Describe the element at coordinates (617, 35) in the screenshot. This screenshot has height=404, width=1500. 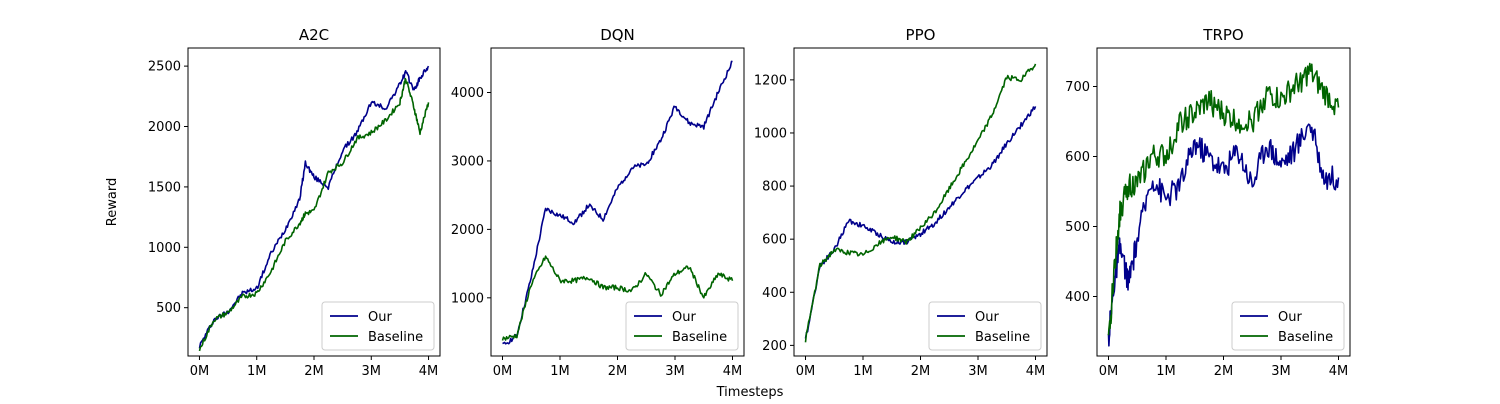
I see `chart-title: DQN` at that location.